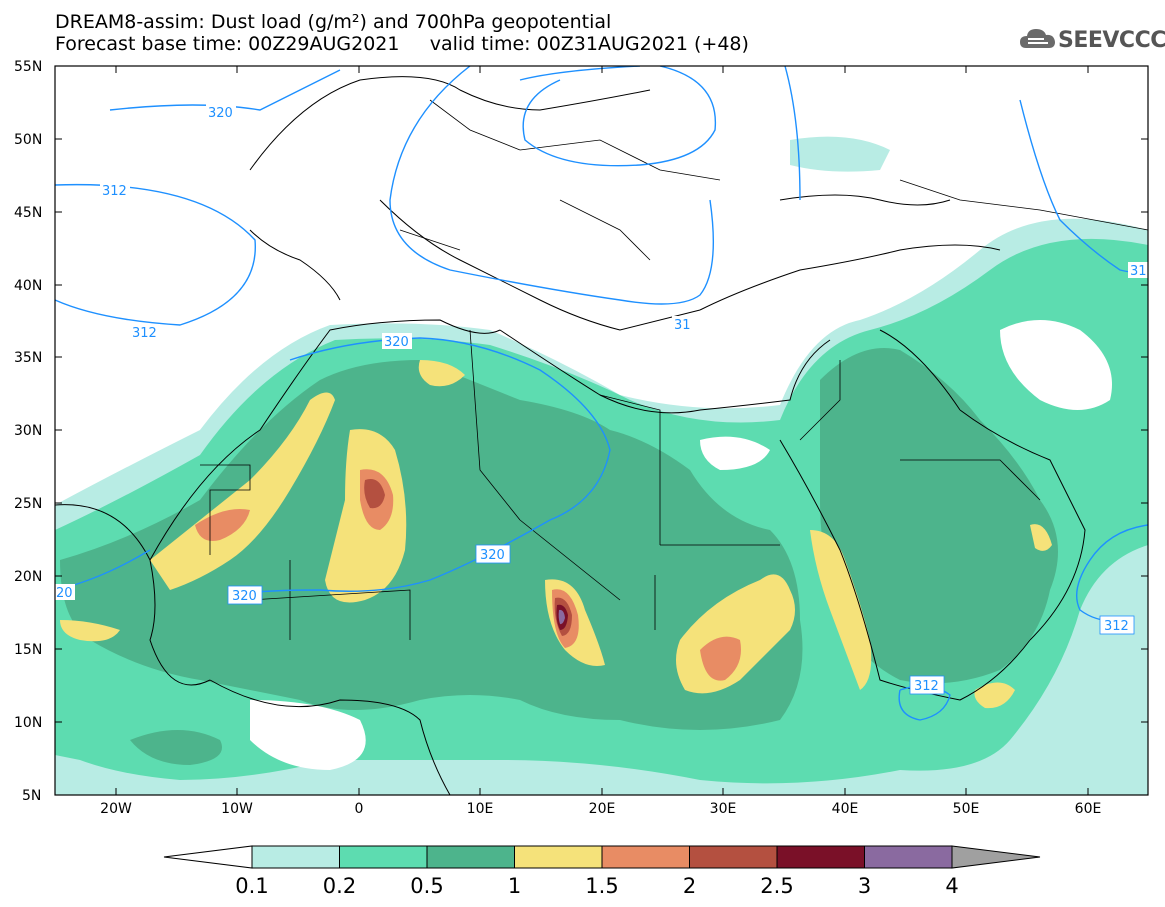  Describe the element at coordinates (1037, 38) in the screenshot. I see `cloud-icon` at that location.